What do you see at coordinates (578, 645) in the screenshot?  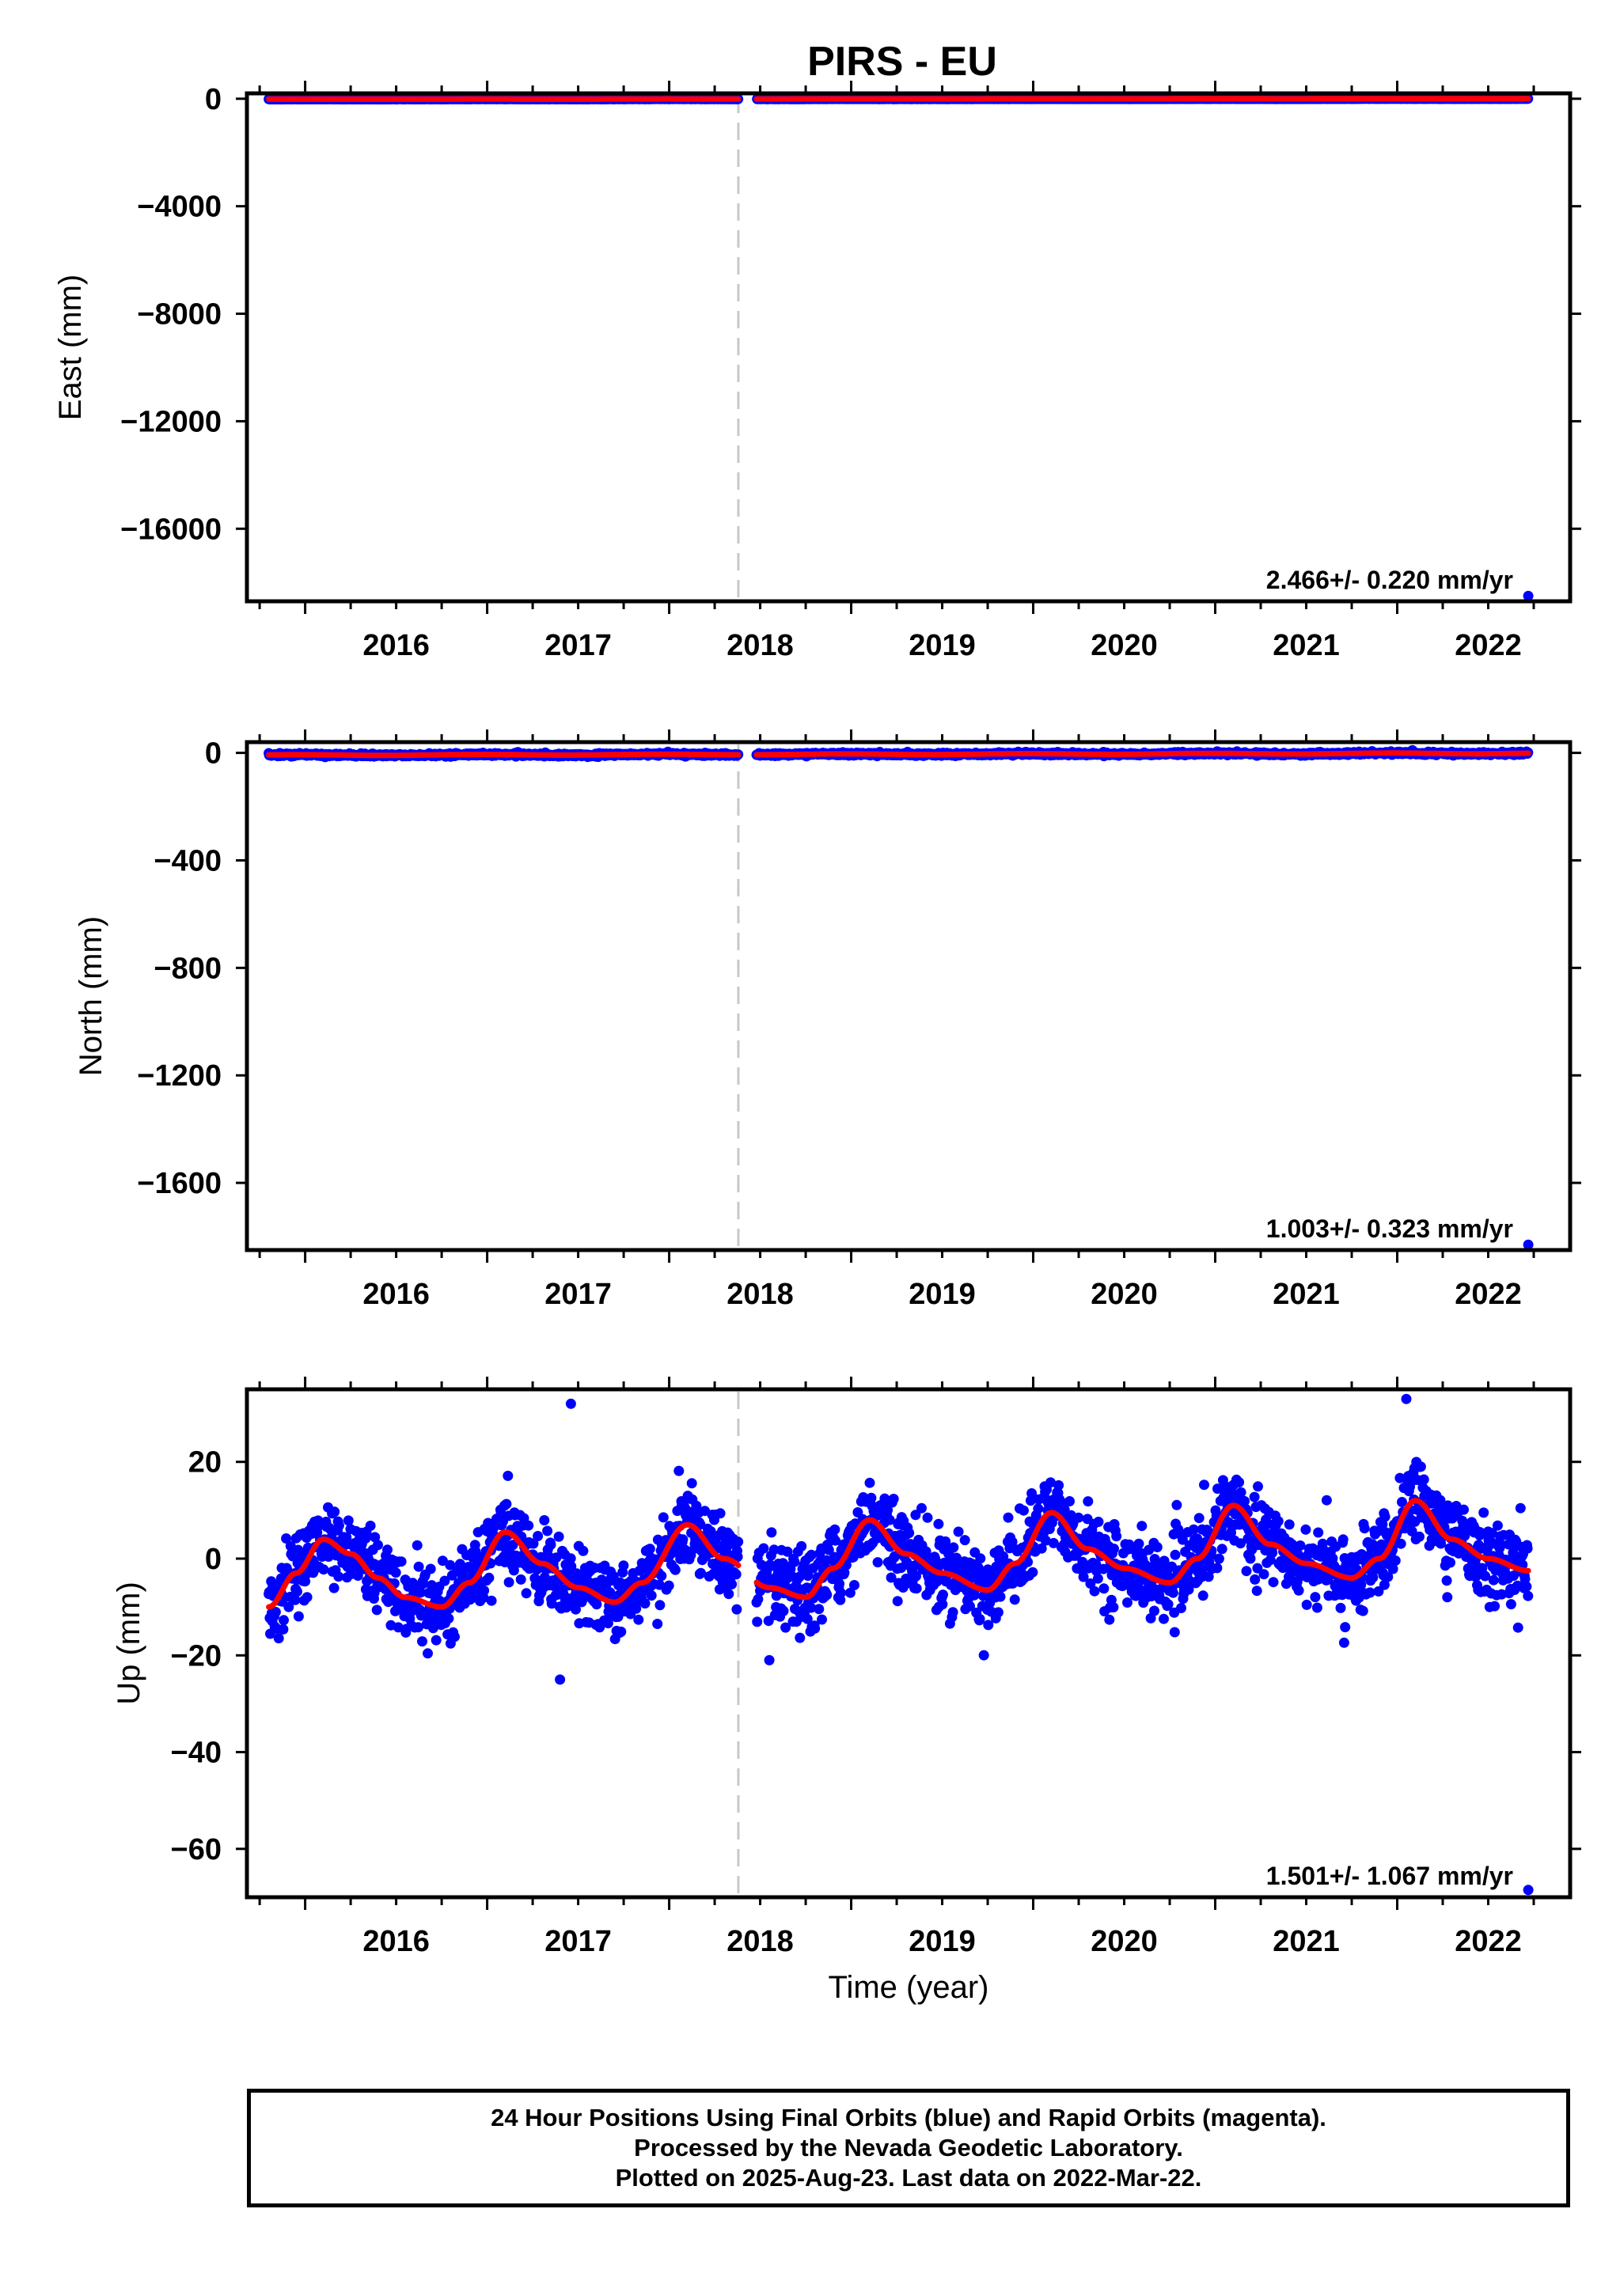 I see `east-x-tick-label: 2017` at bounding box center [578, 645].